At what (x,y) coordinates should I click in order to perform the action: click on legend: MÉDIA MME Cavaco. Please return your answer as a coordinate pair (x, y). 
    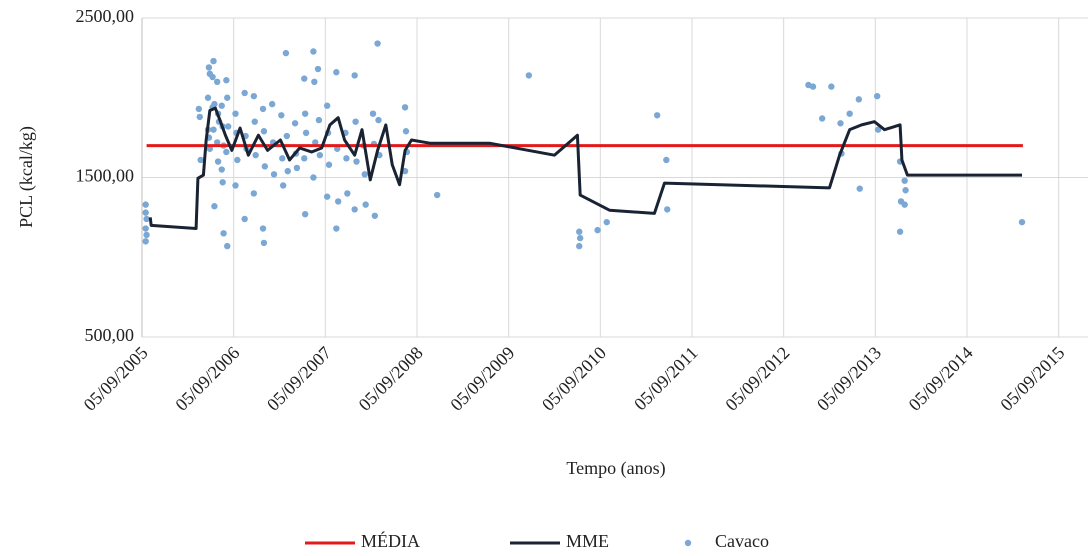
    Looking at the image, I should click on (537, 540).